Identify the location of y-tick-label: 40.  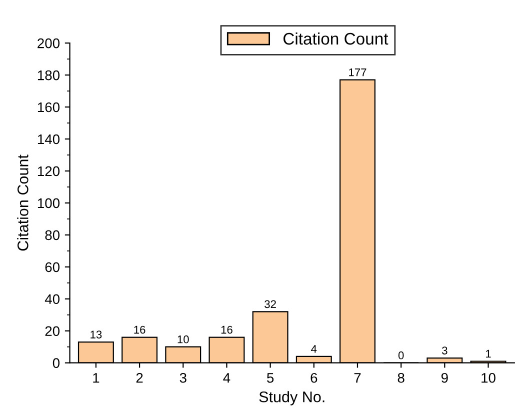
(52, 299).